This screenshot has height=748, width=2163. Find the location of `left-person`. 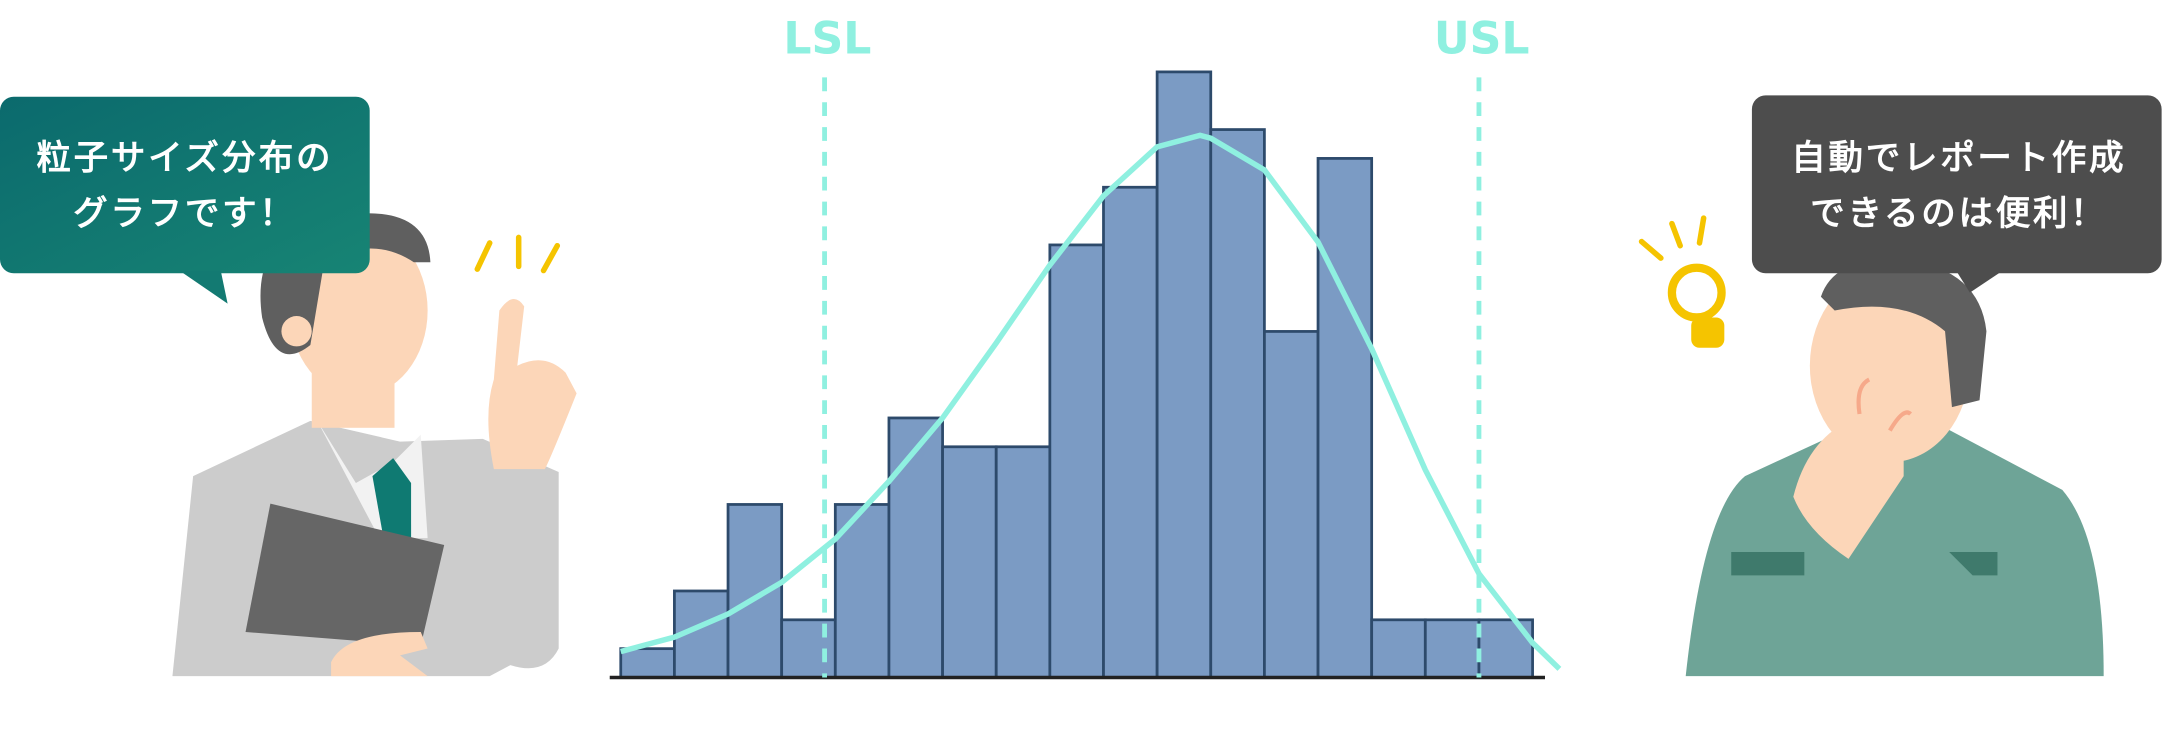

left-person is located at coordinates (374, 445).